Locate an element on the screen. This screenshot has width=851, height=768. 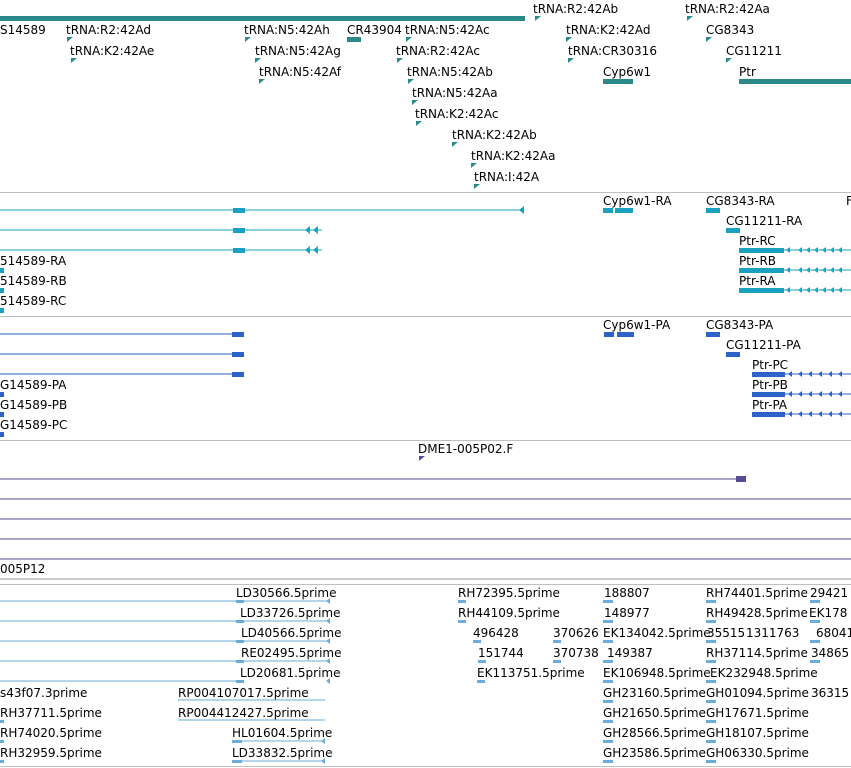
est-label: EK106948.5prime is located at coordinates (657, 673).